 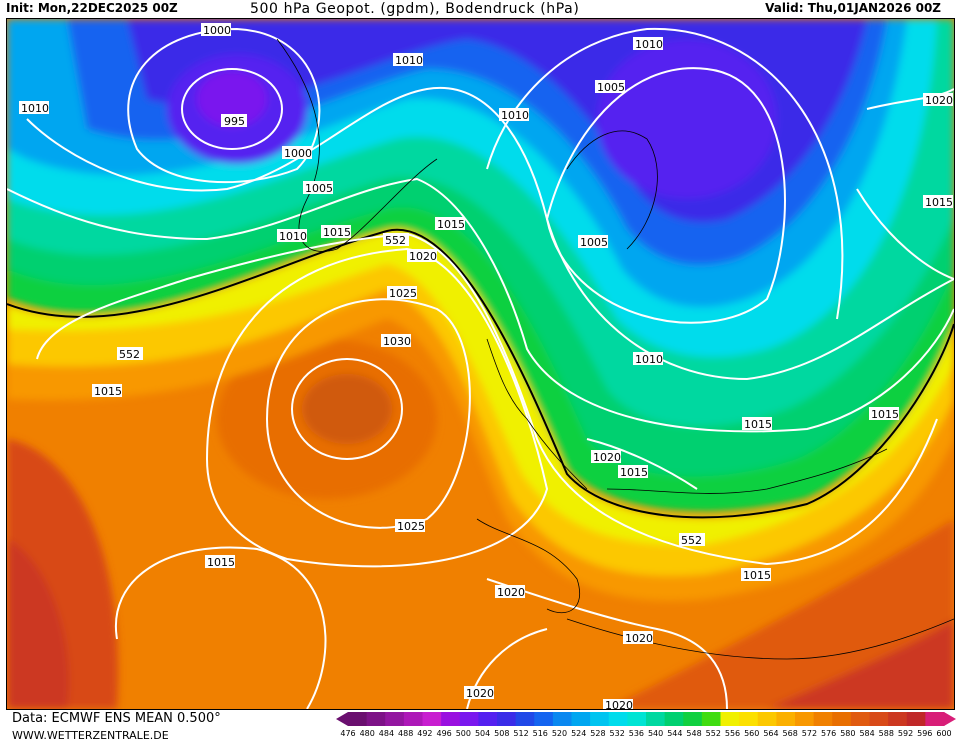 I want to click on svg-text: 995, so click(x=234, y=121).